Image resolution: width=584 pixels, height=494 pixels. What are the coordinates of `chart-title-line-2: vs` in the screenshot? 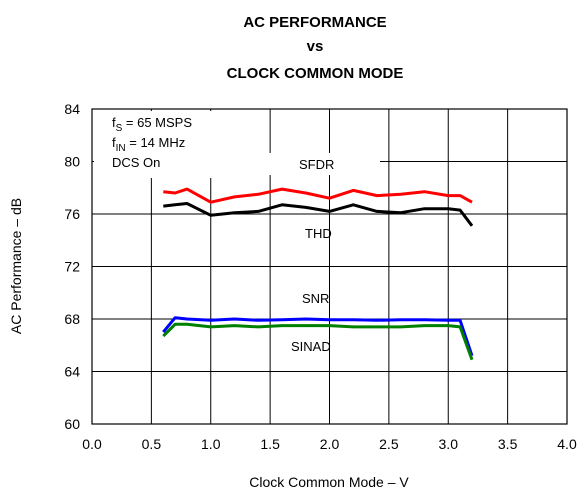 It's located at (315, 46).